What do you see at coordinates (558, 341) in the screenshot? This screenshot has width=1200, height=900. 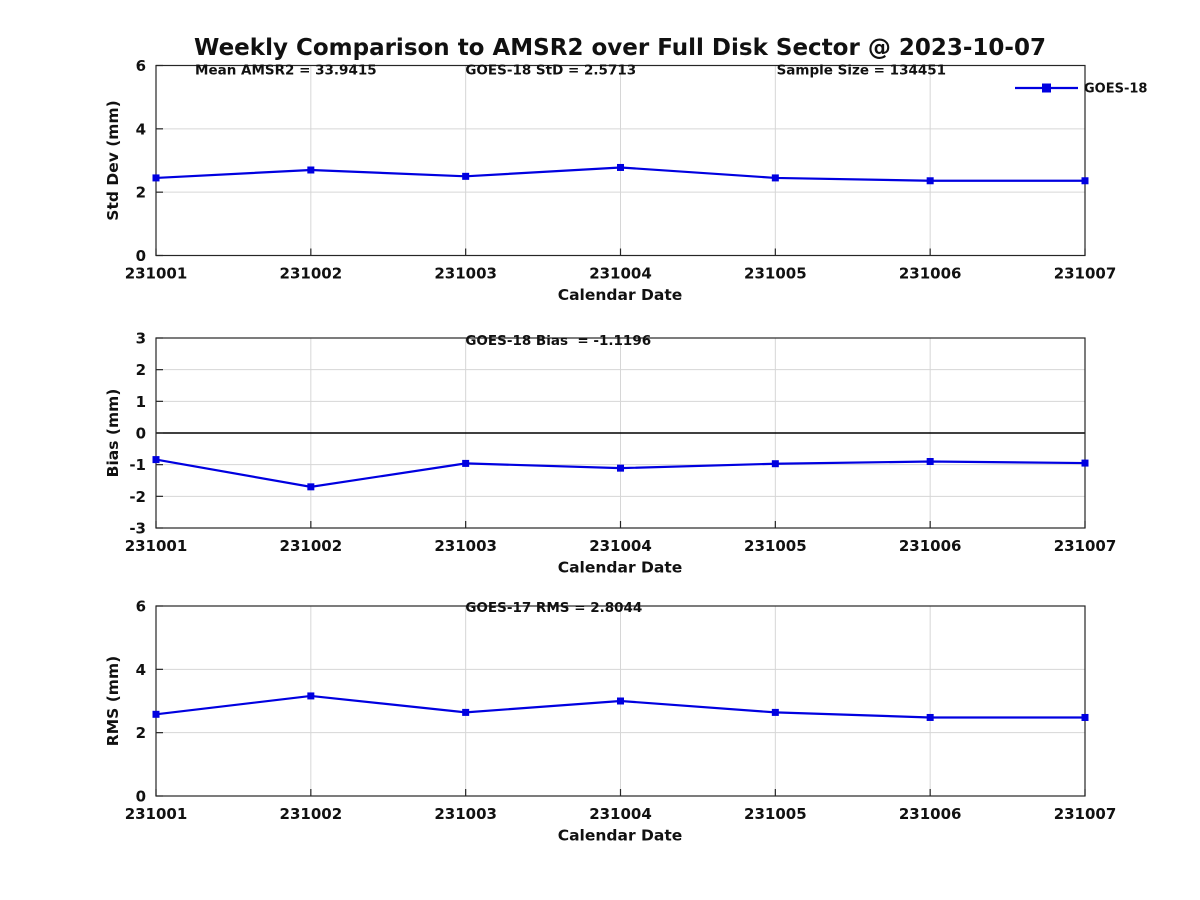 I see `annotation: GOES-18 Bias = -1.1196` at bounding box center [558, 341].